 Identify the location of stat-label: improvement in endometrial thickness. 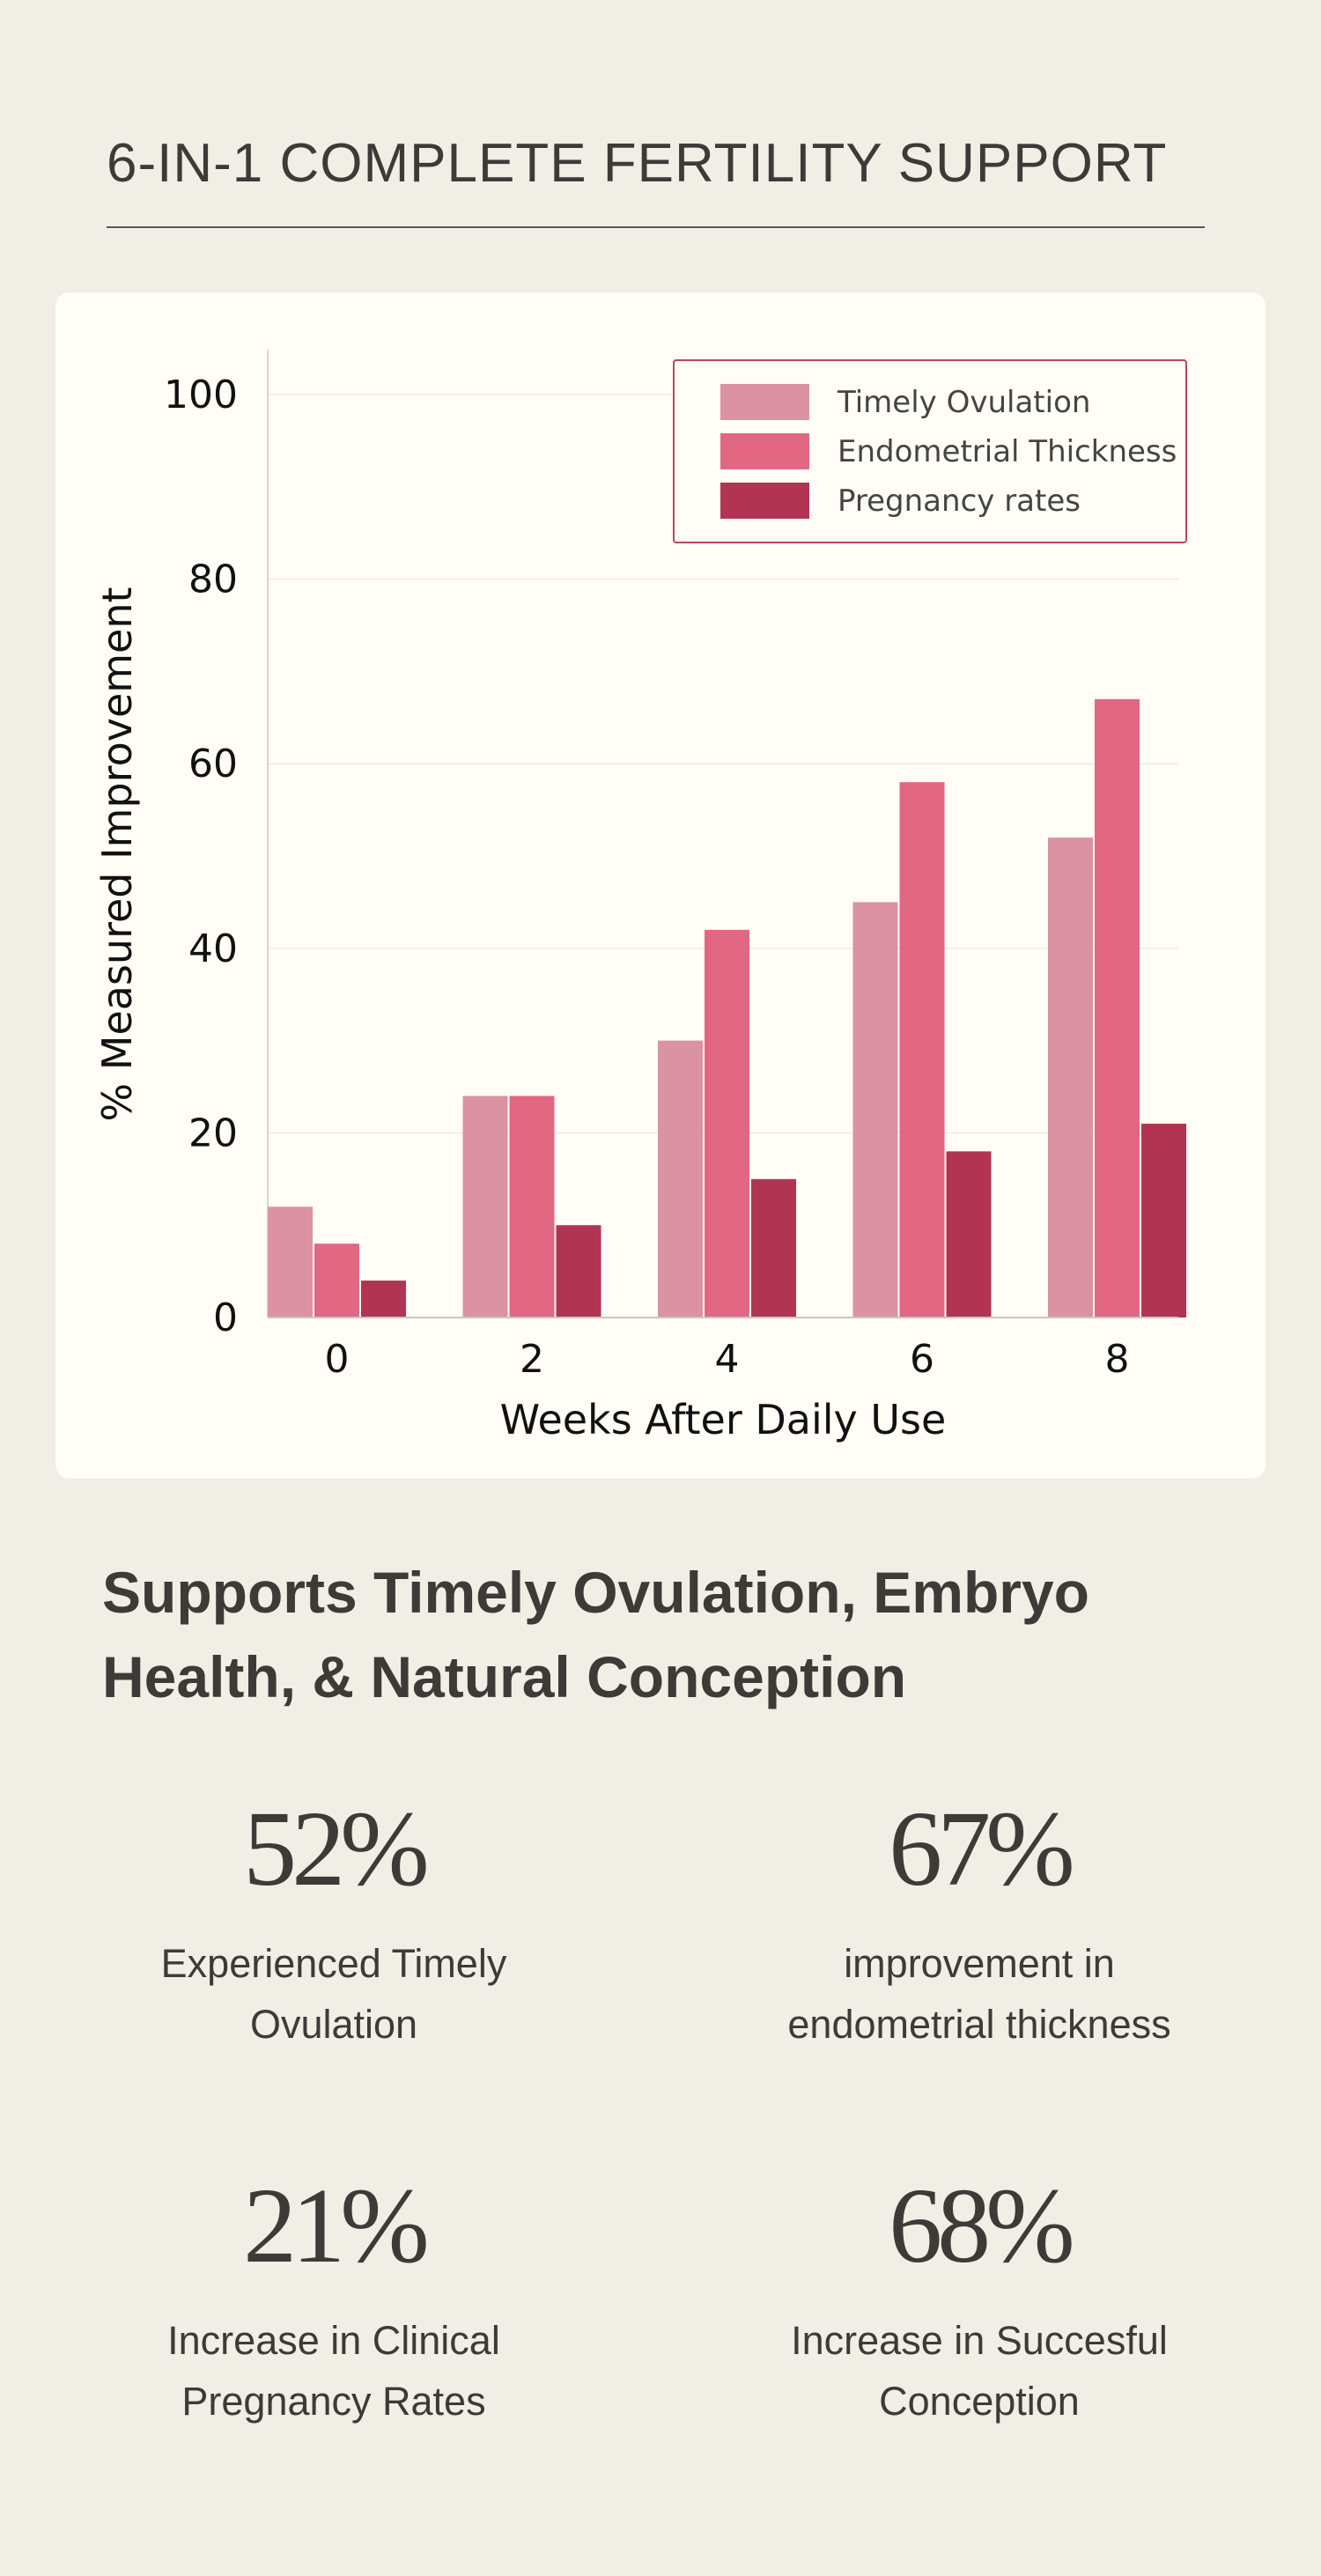
(979, 1994).